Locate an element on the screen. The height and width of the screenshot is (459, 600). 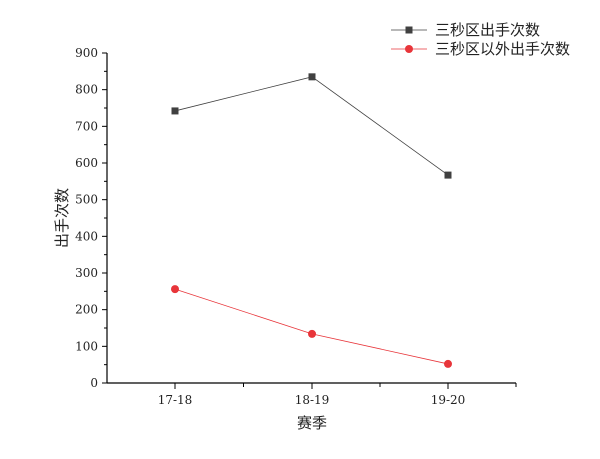
legend-item-1: 三秒区出手次数 is located at coordinates (465, 30).